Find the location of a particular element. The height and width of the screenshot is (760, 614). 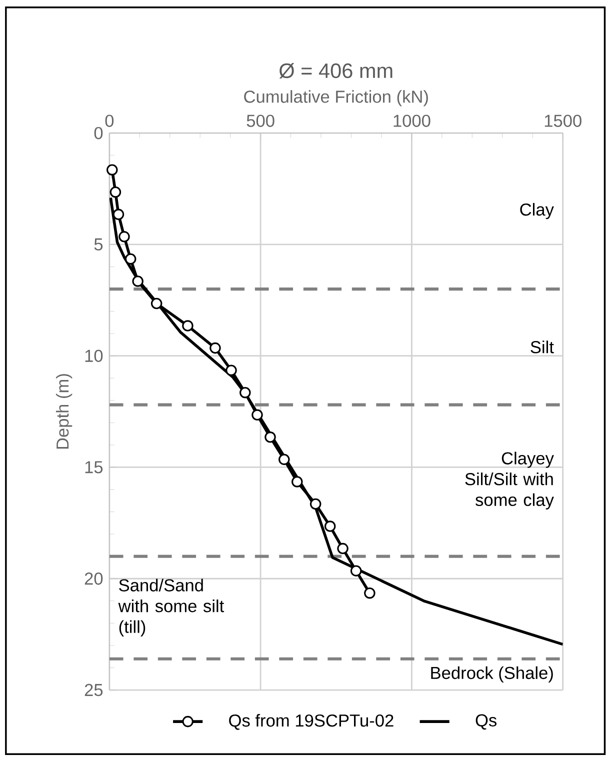

legend-label: Qs is located at coordinates (486, 722).